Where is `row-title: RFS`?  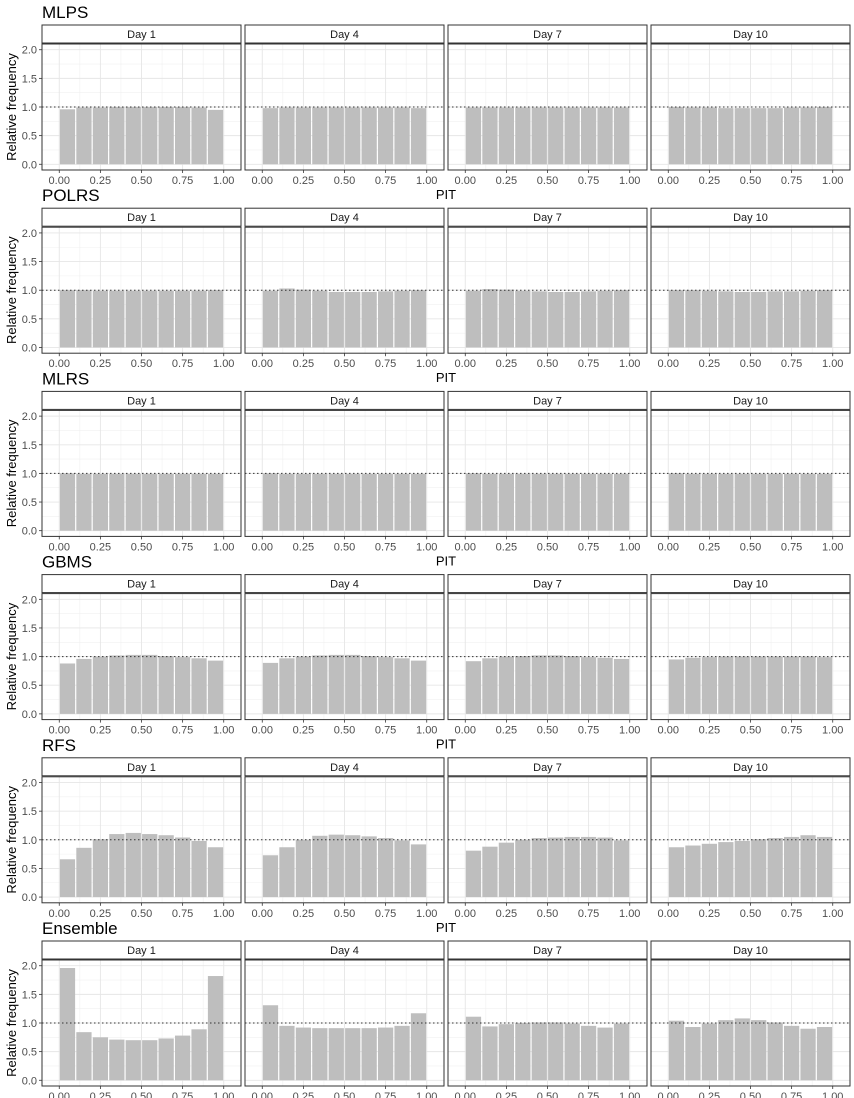
row-title: RFS is located at coordinates (59, 745).